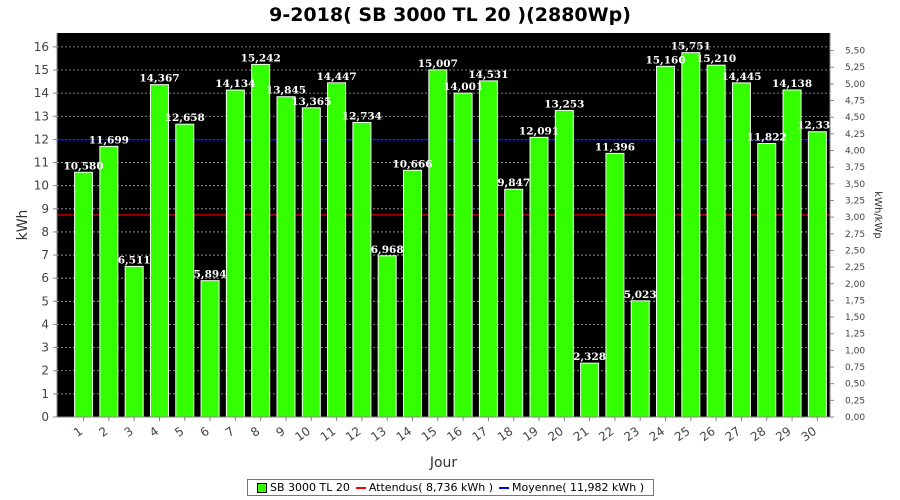  Describe the element at coordinates (615, 147) in the screenshot. I see `data-label: 11,396` at that location.